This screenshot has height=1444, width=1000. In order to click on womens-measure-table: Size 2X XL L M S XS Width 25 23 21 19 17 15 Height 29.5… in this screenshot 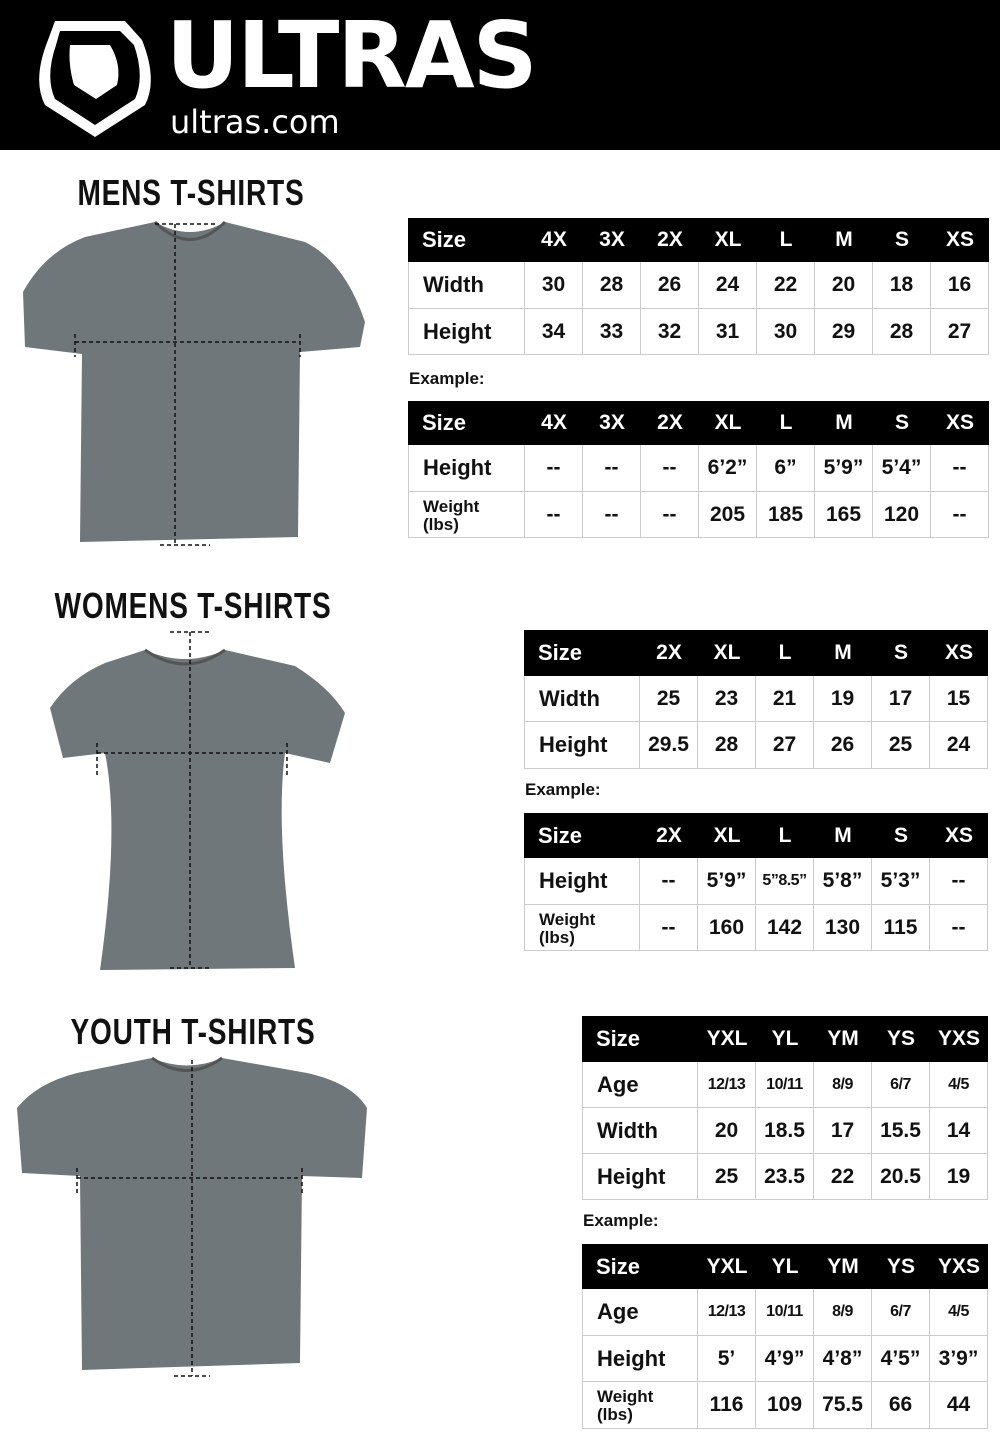, I will do `click(756, 699)`.